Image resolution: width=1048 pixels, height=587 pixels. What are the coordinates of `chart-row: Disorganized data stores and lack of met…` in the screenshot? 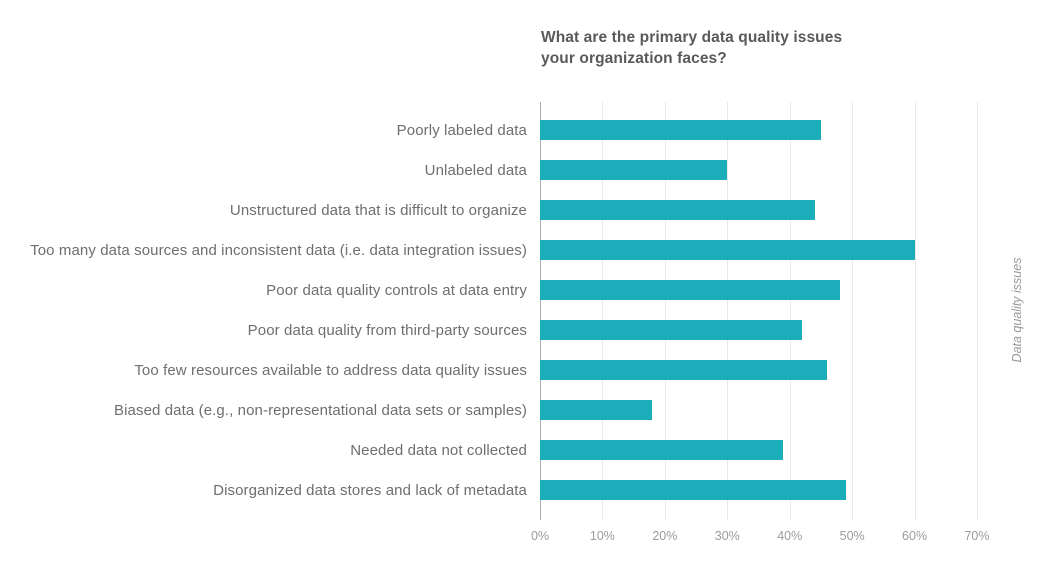 It's located at (488, 490).